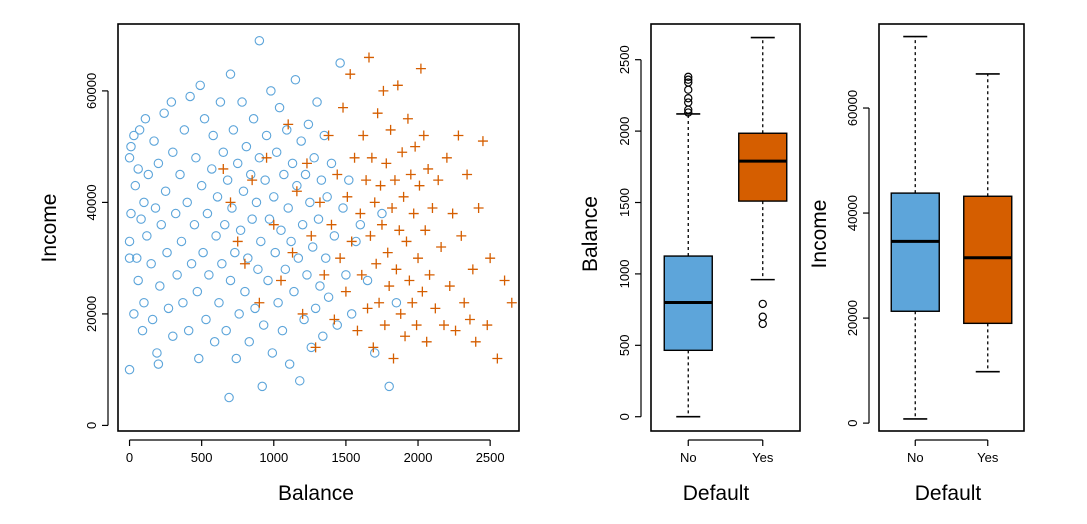  Describe the element at coordinates (725, 227) in the screenshot. I see `balance-boxplot-frame` at that location.